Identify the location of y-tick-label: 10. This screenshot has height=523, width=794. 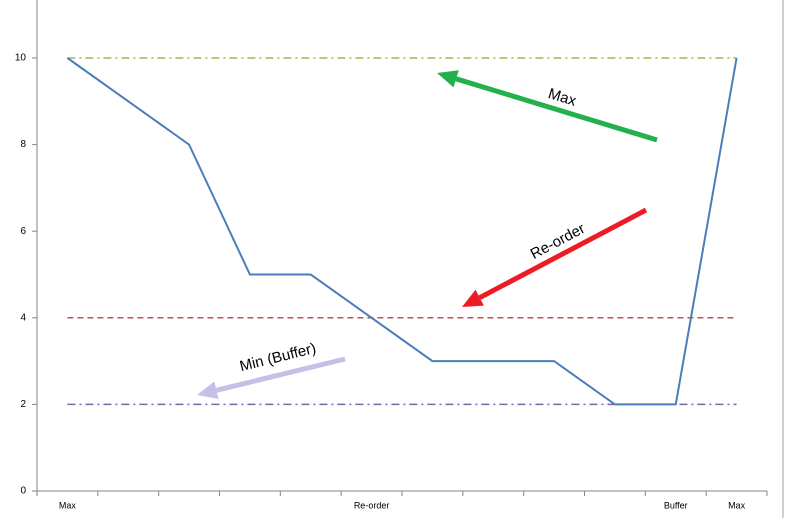
(21, 58).